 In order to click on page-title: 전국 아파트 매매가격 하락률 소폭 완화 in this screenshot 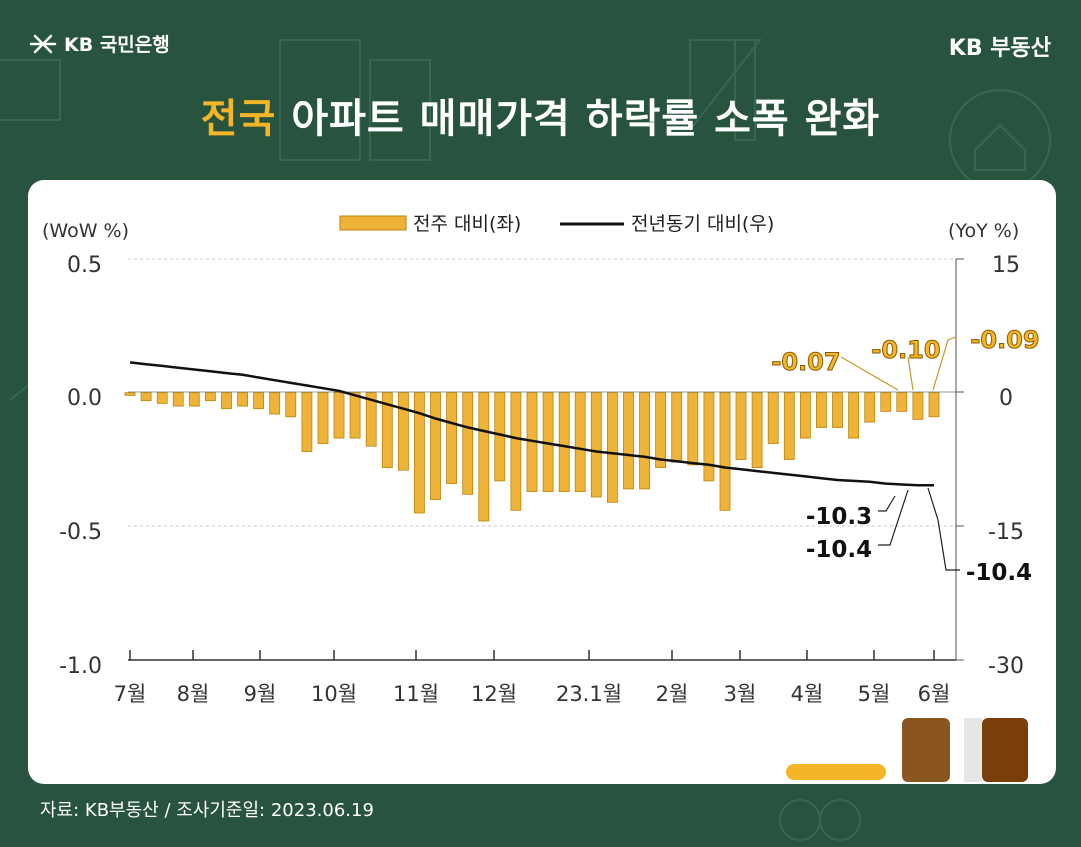, I will do `click(540, 115)`.